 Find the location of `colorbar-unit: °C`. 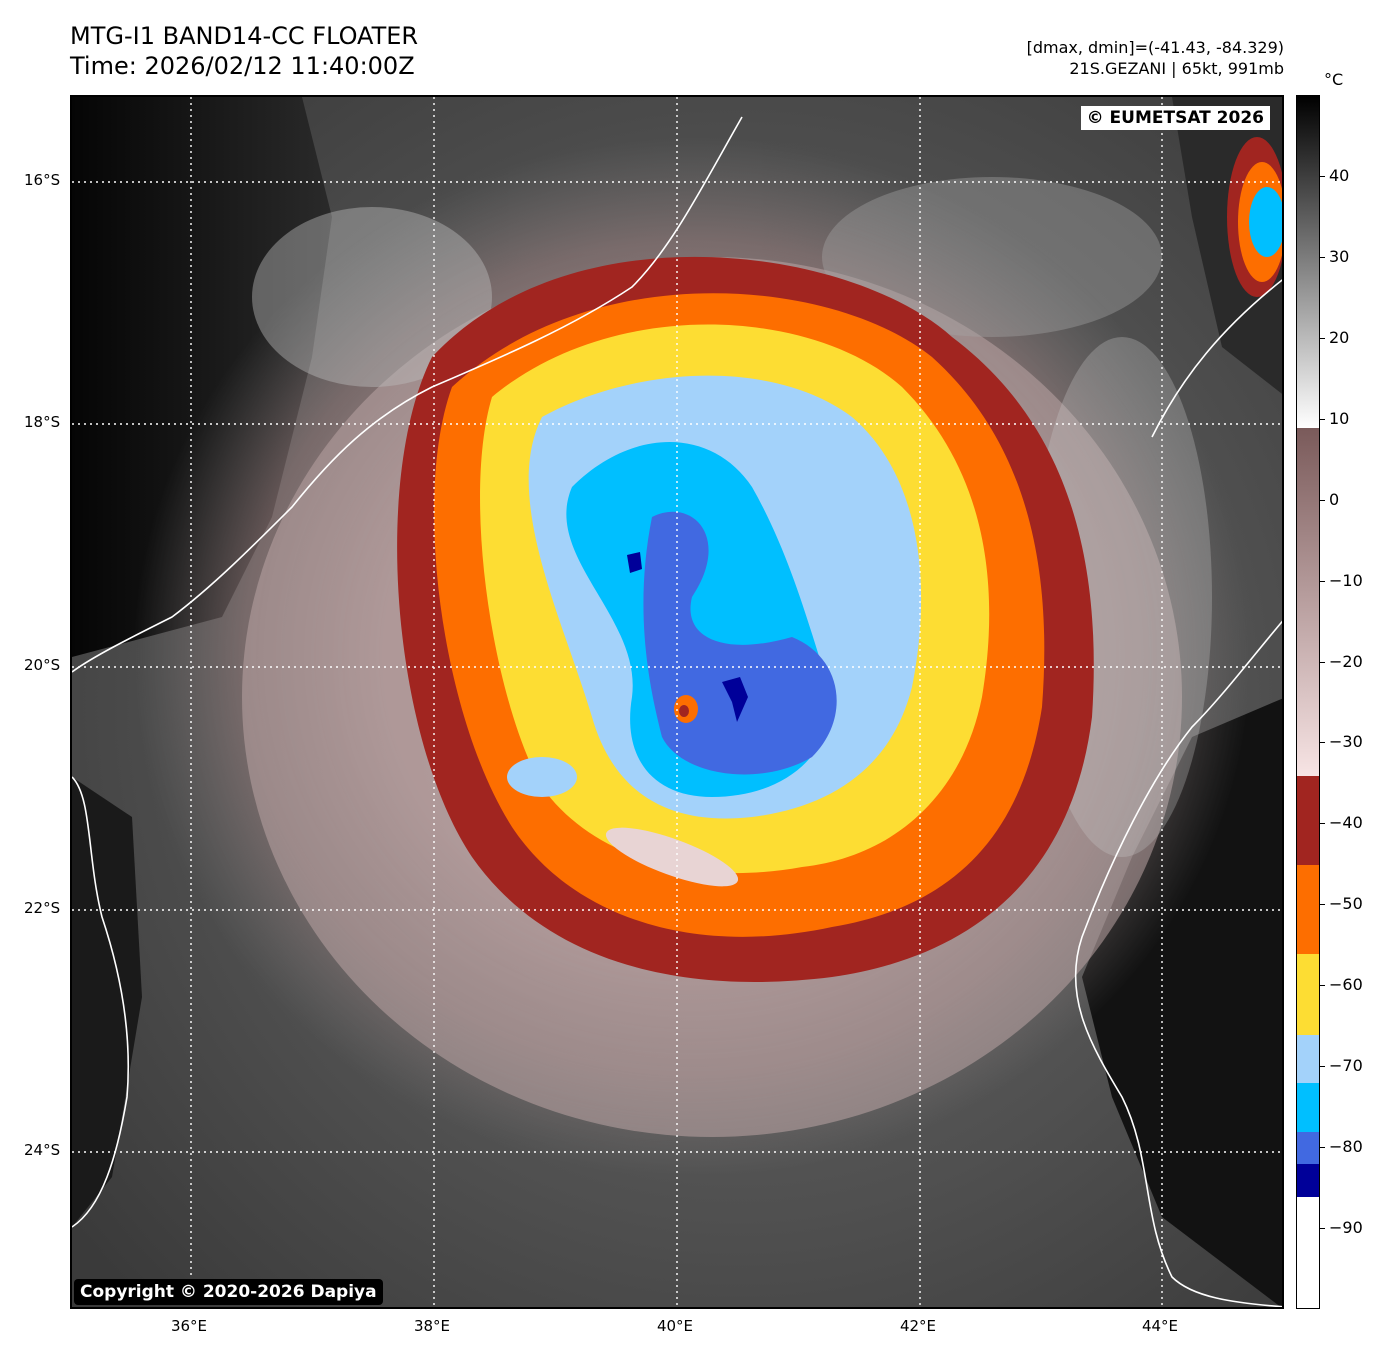

colorbar-unit: °C is located at coordinates (1334, 79).